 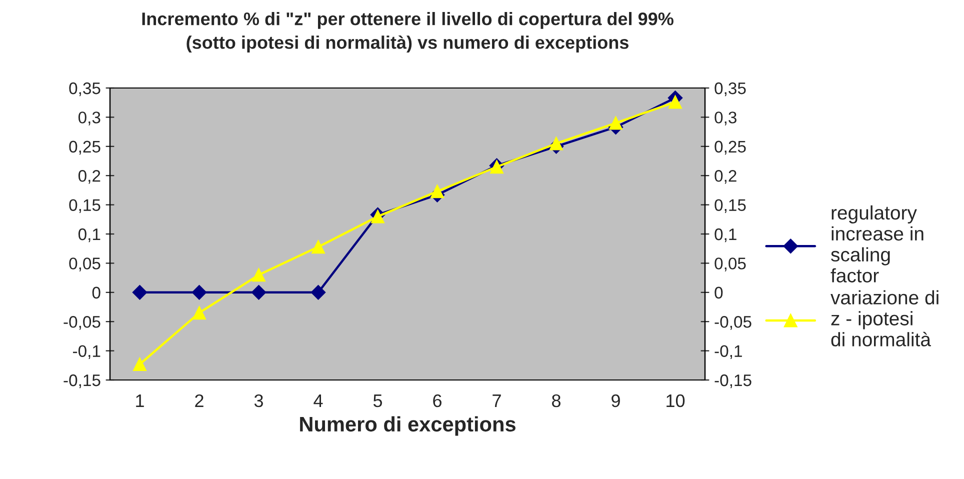 I want to click on y2-tick-label: 0,1, so click(x=725, y=235).